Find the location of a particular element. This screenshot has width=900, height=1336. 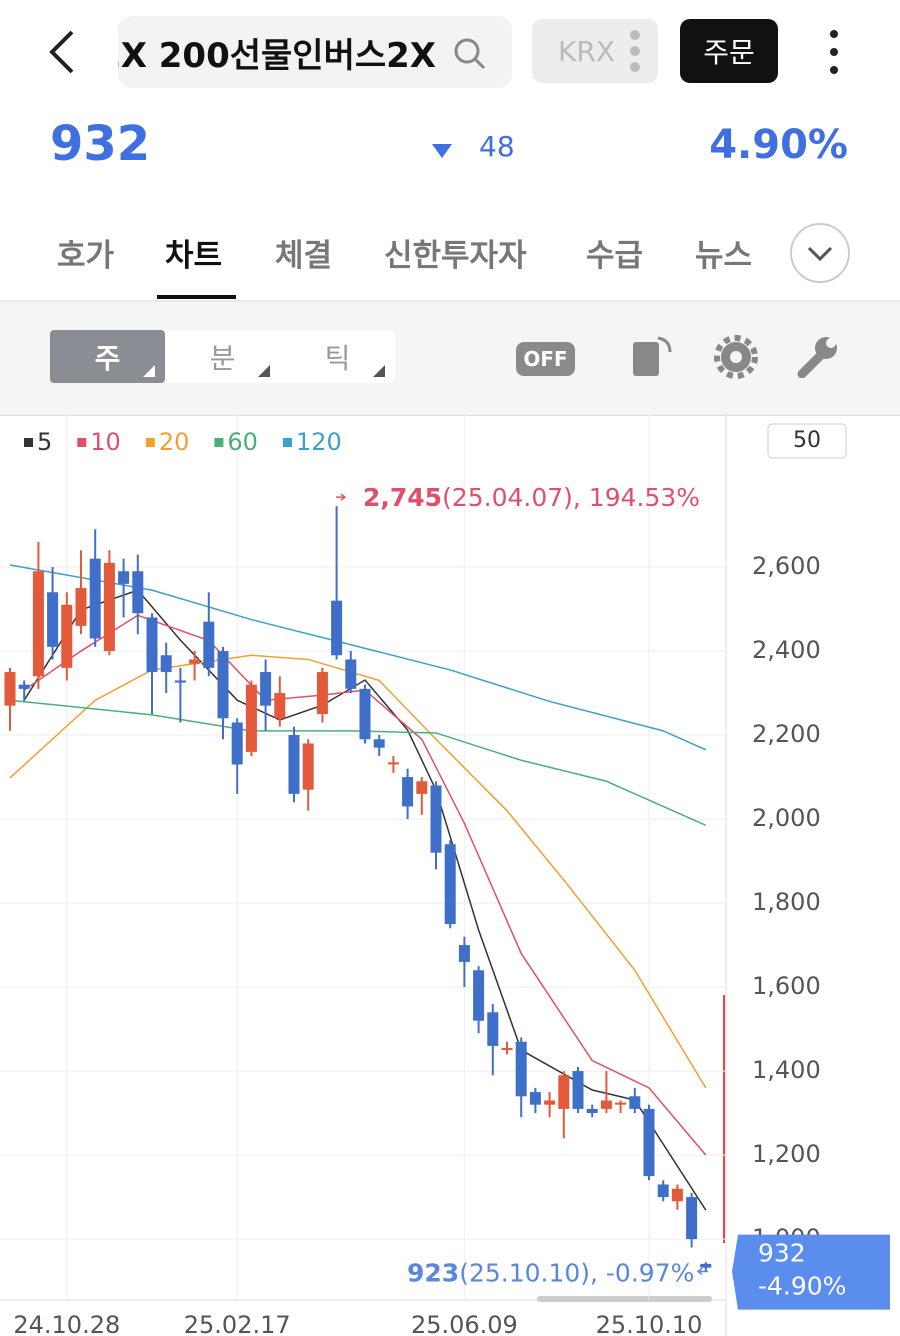

period-label: 분 is located at coordinates (222, 358).